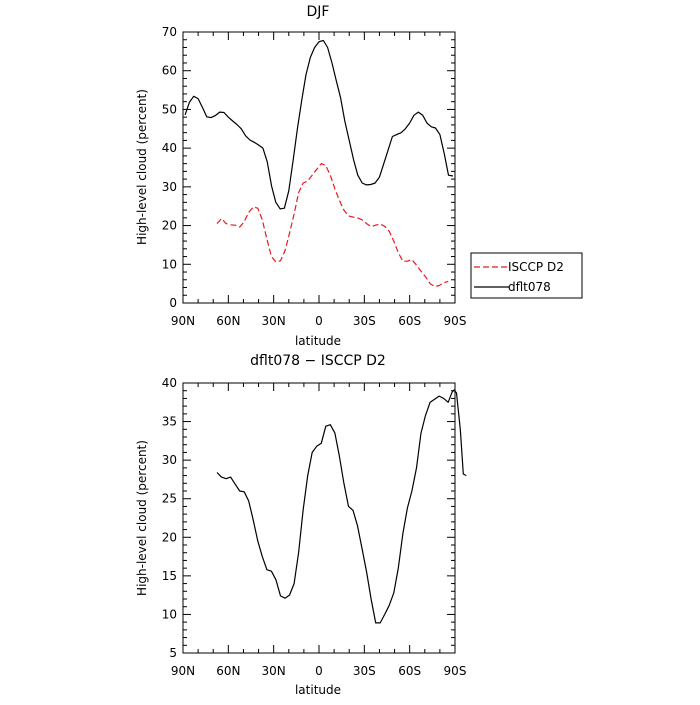 This screenshot has height=705, width=700. I want to click on top-x-tick-label: 60N, so click(228, 321).